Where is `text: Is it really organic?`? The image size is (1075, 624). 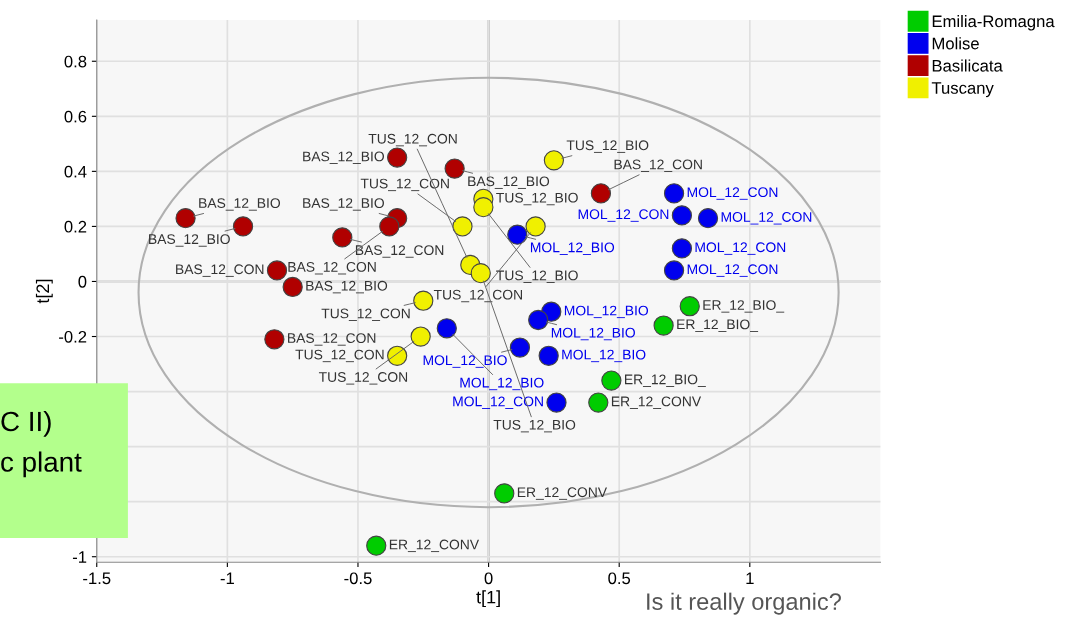
text: Is it really organic? is located at coordinates (744, 603).